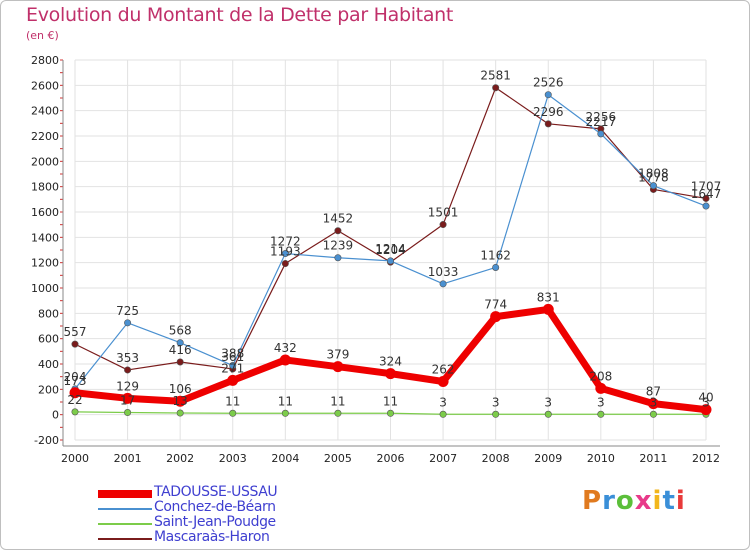  I want to click on y-tick-label: 2200, so click(45, 136).